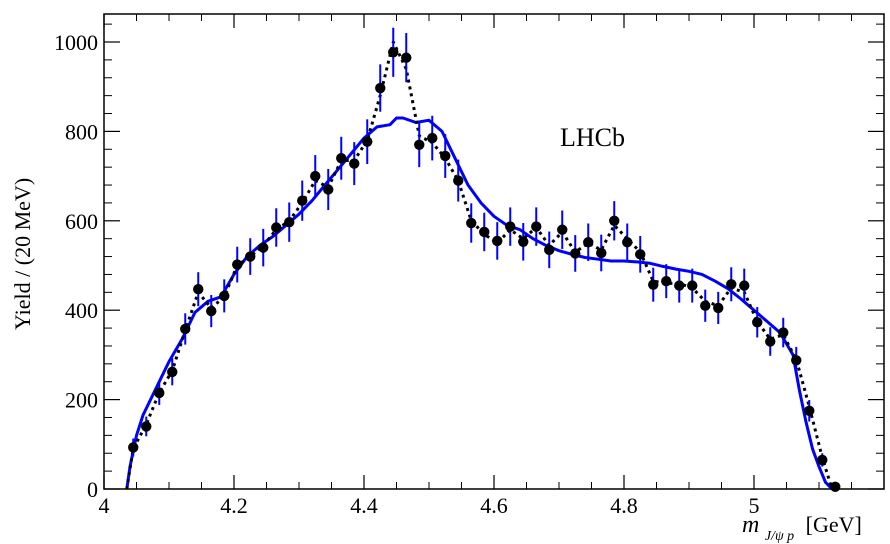  Describe the element at coordinates (104, 505) in the screenshot. I see `x-tick-label: 4` at that location.